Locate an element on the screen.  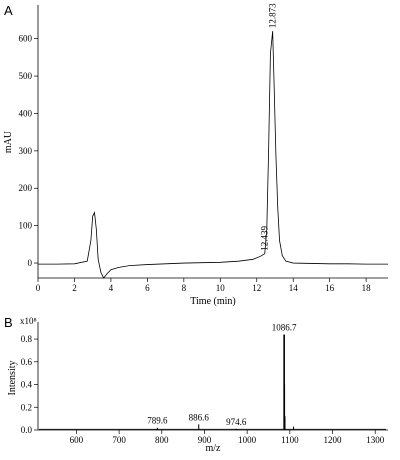
spectrum-y-tick-label: 0.2 is located at coordinates (26, 407).